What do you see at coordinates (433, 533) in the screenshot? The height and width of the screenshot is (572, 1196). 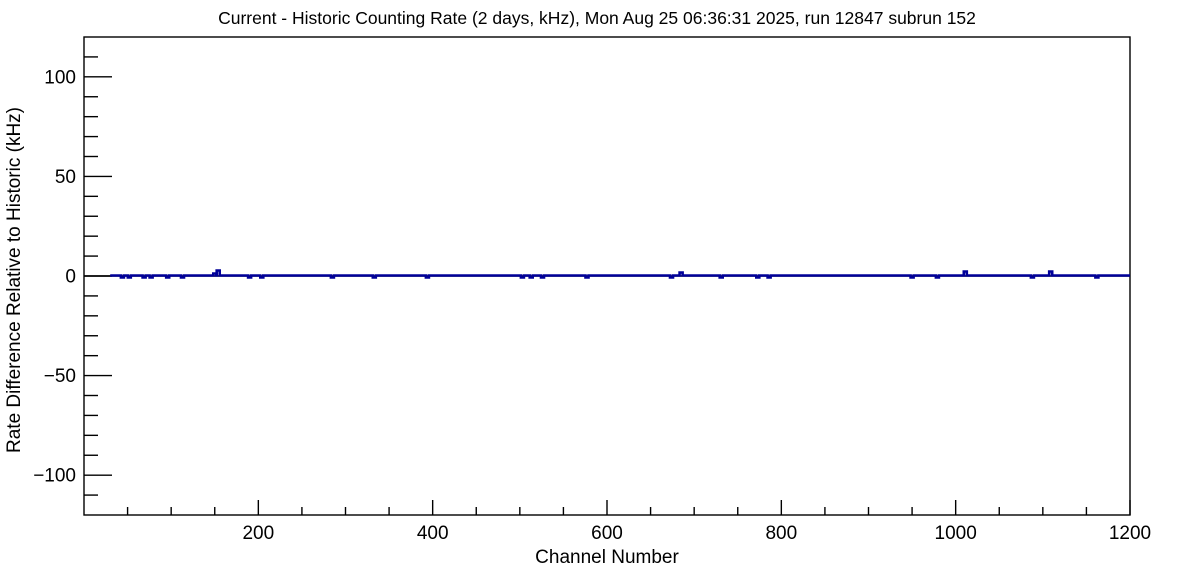 I see `svg-text: 400` at bounding box center [433, 533].